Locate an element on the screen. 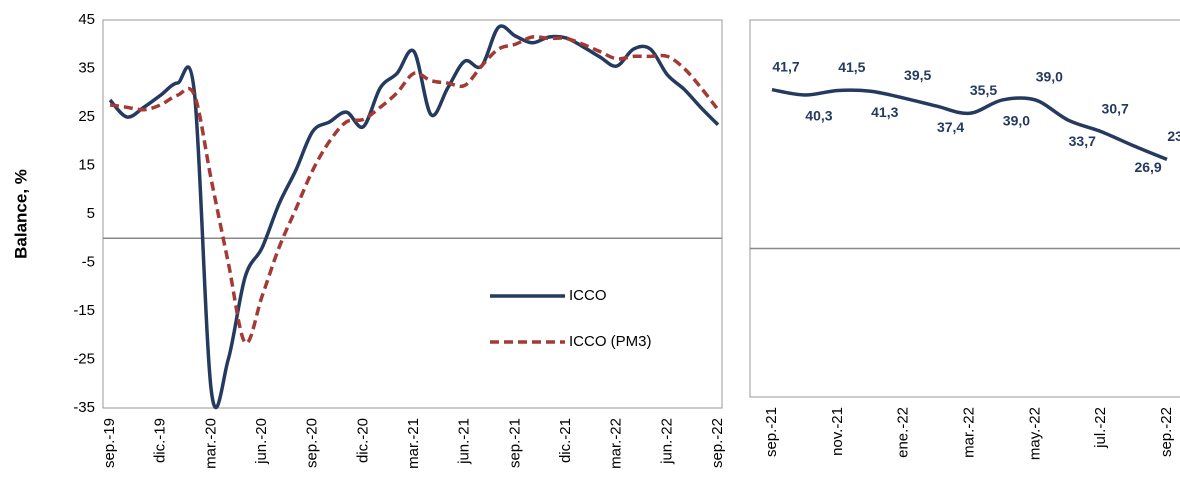  data-label: 41,7 is located at coordinates (785, 66).